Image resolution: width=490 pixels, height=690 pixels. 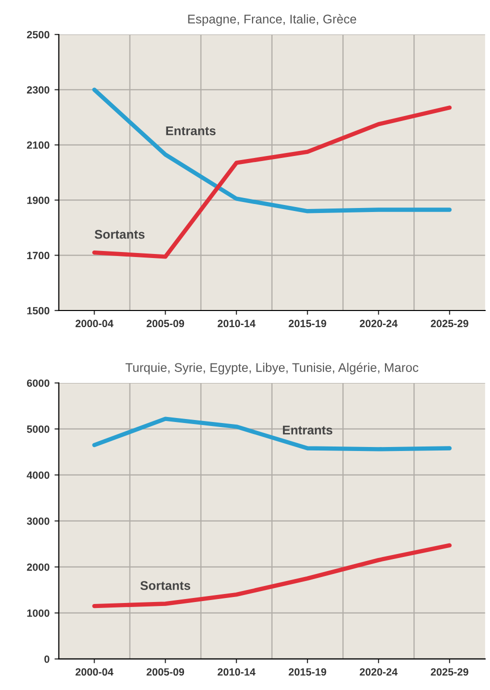 I want to click on chart-title: Espagne, France, Italie, Grèce, so click(x=272, y=20).